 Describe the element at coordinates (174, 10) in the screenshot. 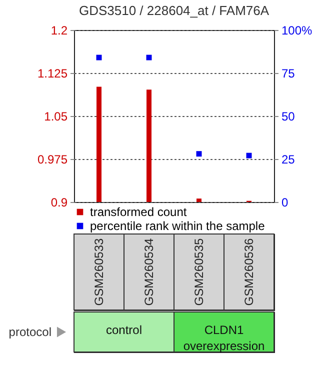

I see `chart-title: GDS3510 / 228604_at / FAM76A` at that location.